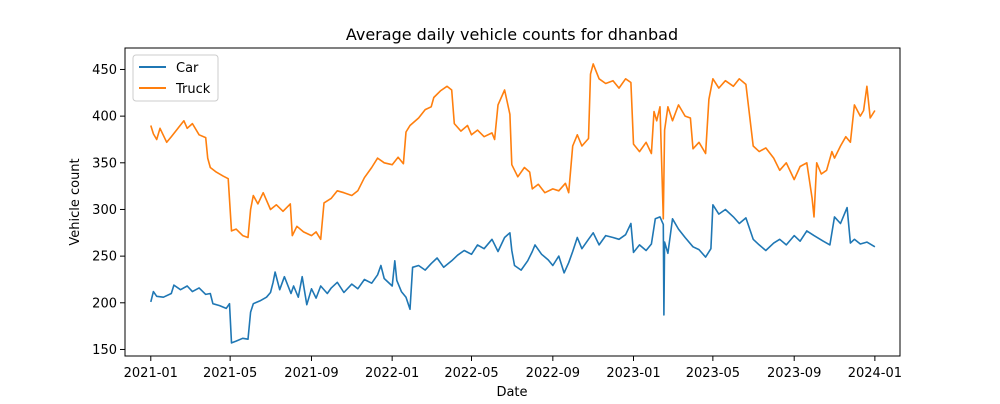 The height and width of the screenshot is (404, 1000). I want to click on y-tick-label: 450, so click(104, 70).